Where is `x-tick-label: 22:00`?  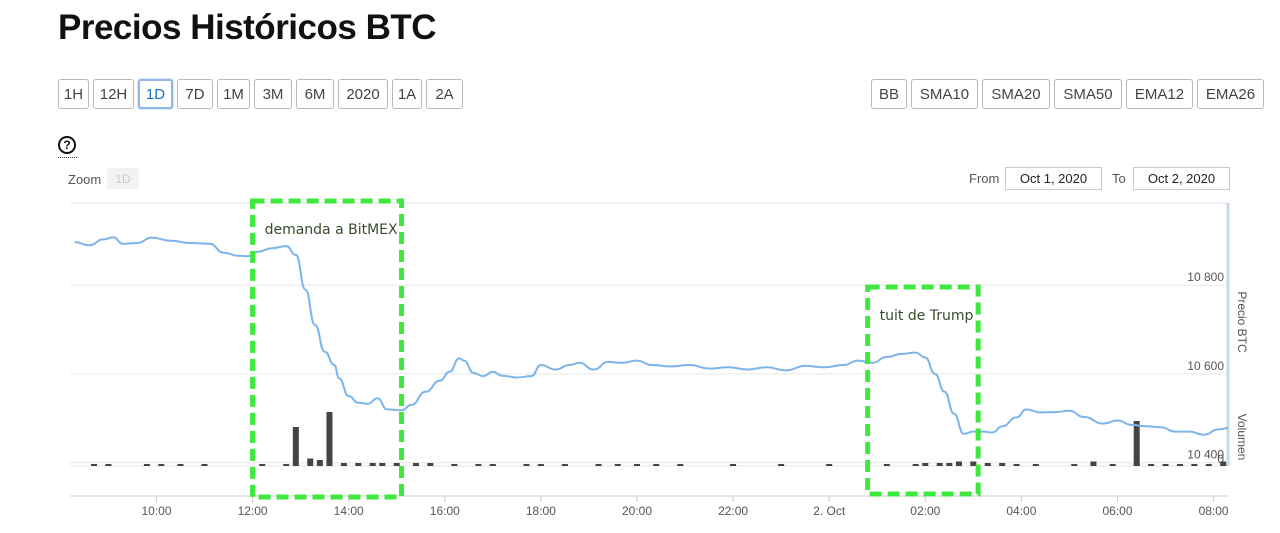
x-tick-label: 22:00 is located at coordinates (733, 511).